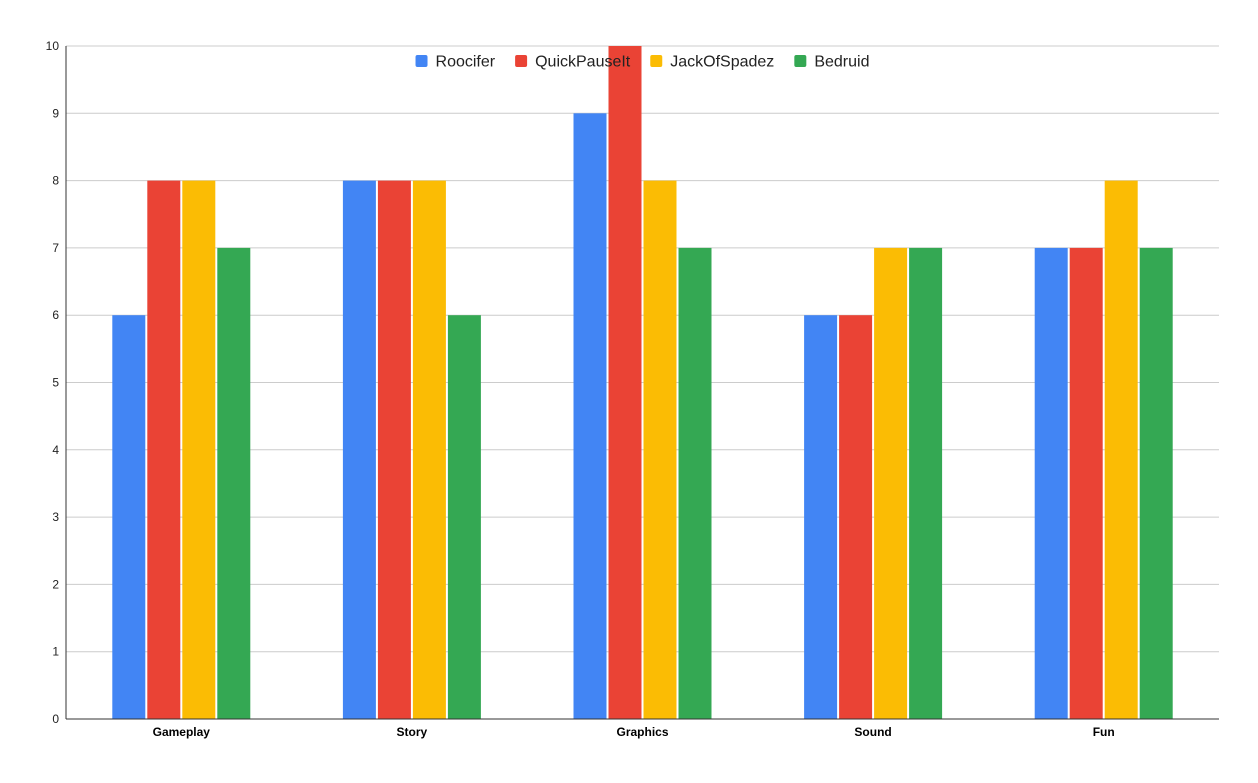 This screenshot has height=783, width=1258. I want to click on y-tick-label: 8, so click(55, 181).